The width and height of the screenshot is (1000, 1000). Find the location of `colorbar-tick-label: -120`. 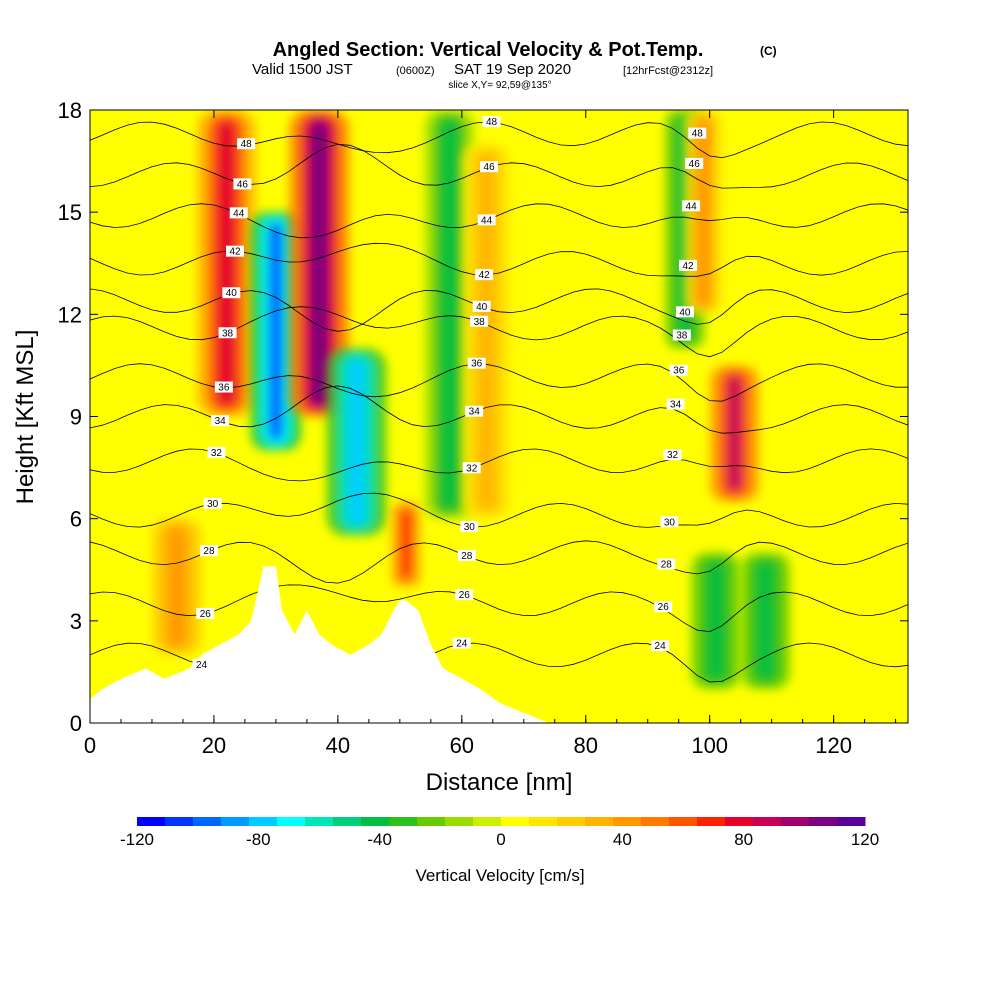

colorbar-tick-label: -120 is located at coordinates (137, 839).